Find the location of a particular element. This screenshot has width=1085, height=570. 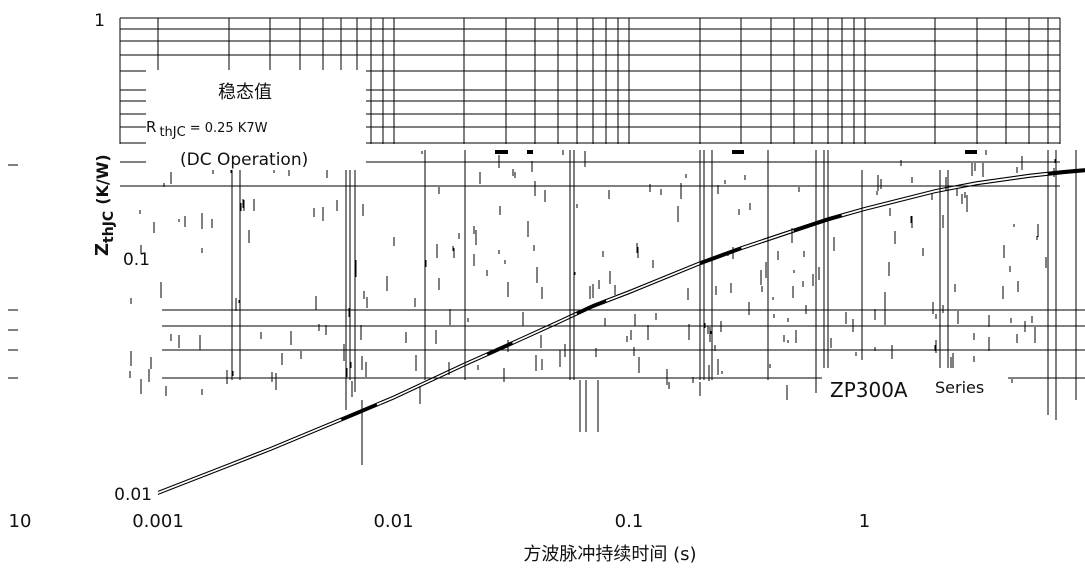

x-tick-label: 1 is located at coordinates (864, 521).